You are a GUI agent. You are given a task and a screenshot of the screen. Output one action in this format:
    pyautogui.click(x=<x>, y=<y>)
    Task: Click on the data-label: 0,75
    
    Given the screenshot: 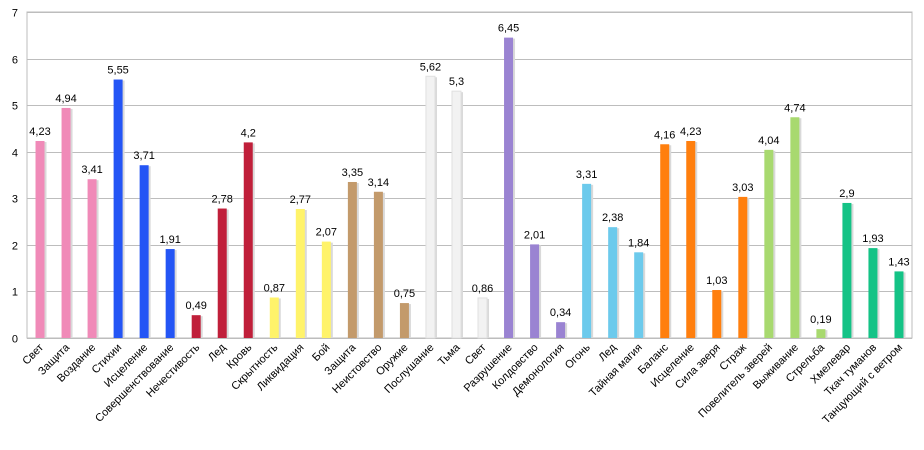 What is the action you would take?
    pyautogui.click(x=404, y=294)
    